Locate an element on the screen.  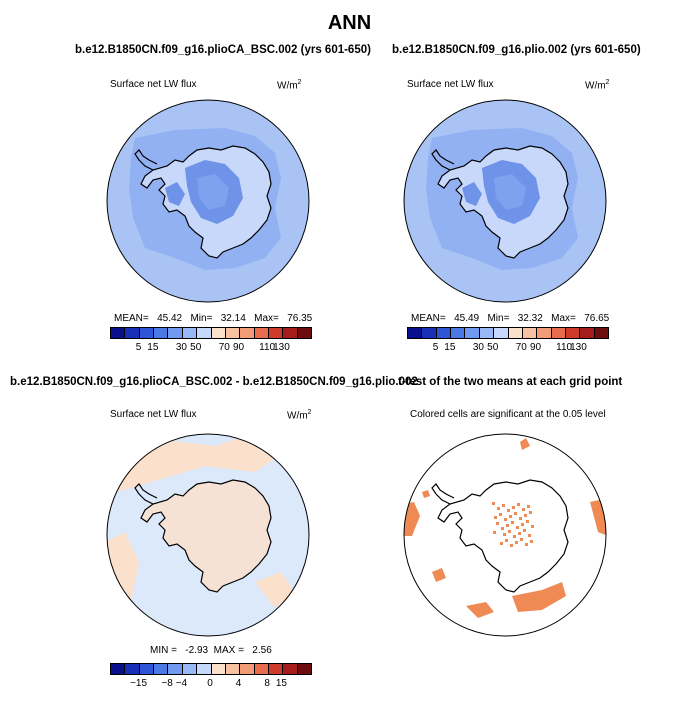
figure-title: ANN is located at coordinates (349, 23).